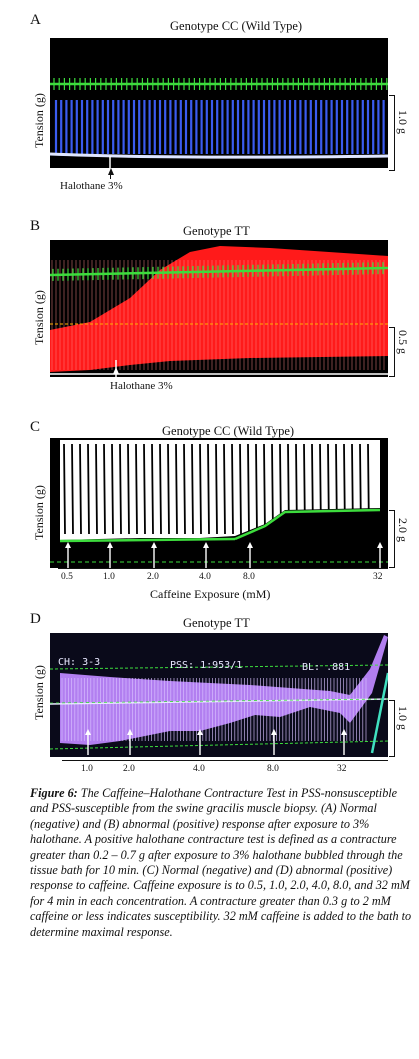  I want to click on panel-c-arrows, so click(224, 555).